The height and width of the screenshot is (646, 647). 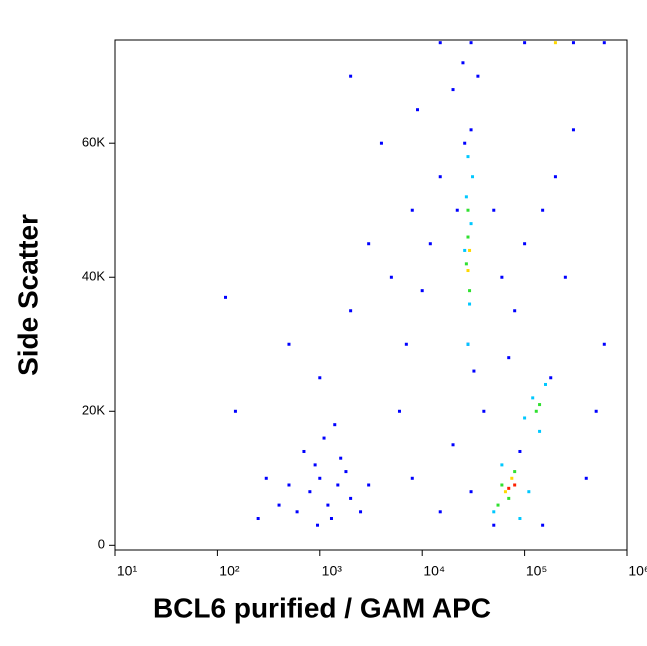 What do you see at coordinates (101, 544) in the screenshot?
I see `y-tick-label: 0` at bounding box center [101, 544].